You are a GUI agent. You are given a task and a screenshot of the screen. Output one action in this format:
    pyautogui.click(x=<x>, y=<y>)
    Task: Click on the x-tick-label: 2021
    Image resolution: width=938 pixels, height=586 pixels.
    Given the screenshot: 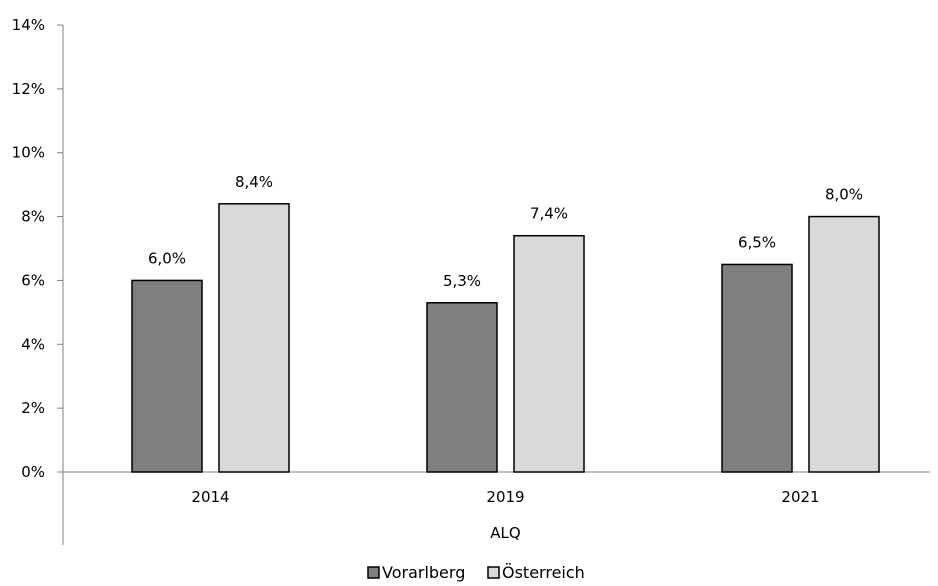 What is the action you would take?
    pyautogui.click(x=800, y=497)
    